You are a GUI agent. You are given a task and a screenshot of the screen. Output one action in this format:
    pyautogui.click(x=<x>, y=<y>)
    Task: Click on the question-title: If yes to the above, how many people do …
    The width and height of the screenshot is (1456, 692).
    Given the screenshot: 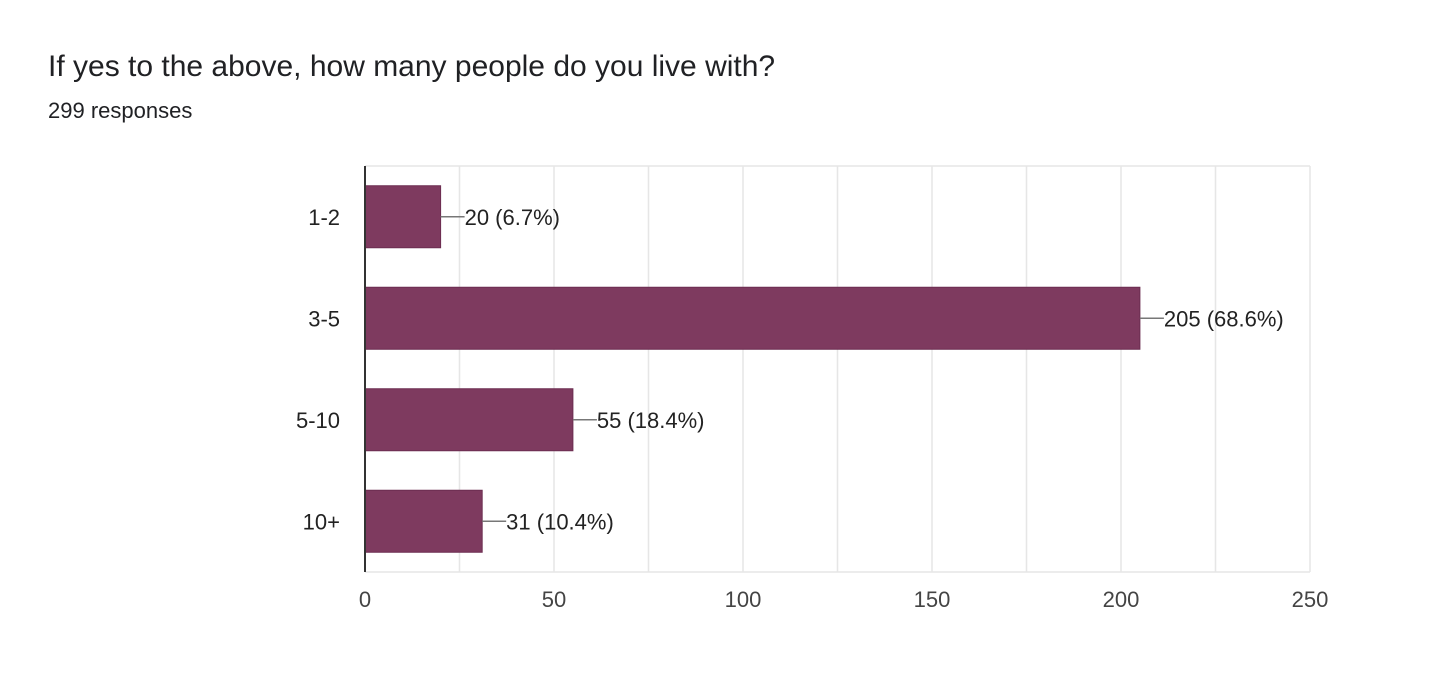 What is the action you would take?
    pyautogui.click(x=412, y=66)
    